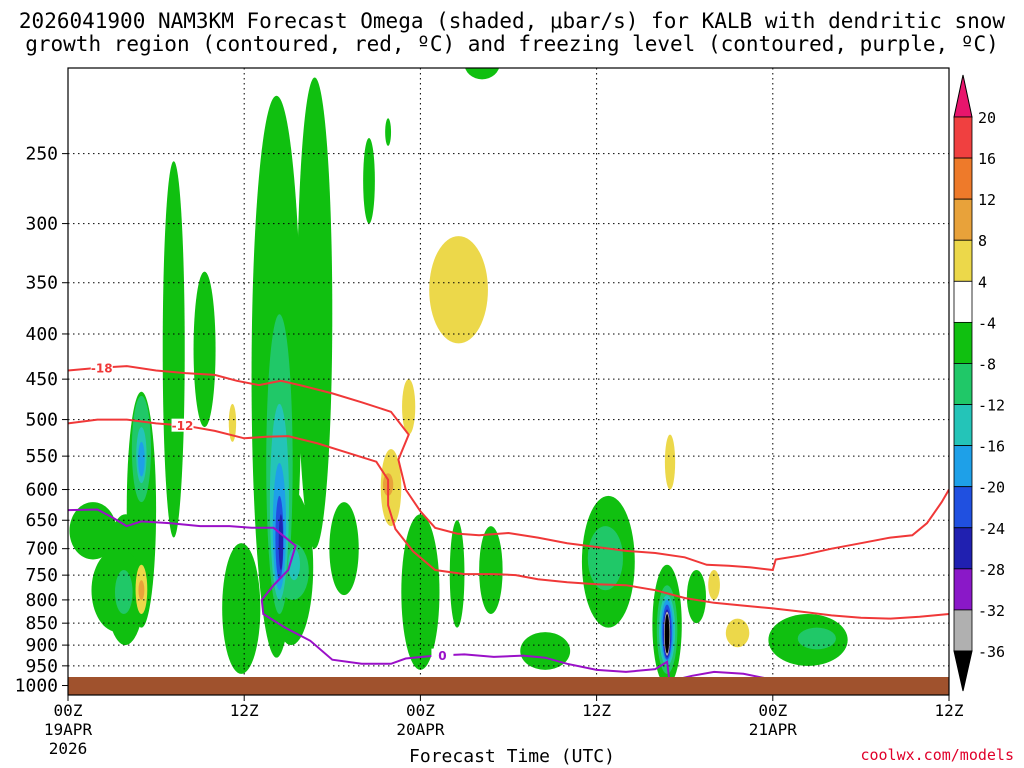 This screenshot has height=768, width=1024. Describe the element at coordinates (667, 634) in the screenshot. I see `omega-area-neg36` at that location.